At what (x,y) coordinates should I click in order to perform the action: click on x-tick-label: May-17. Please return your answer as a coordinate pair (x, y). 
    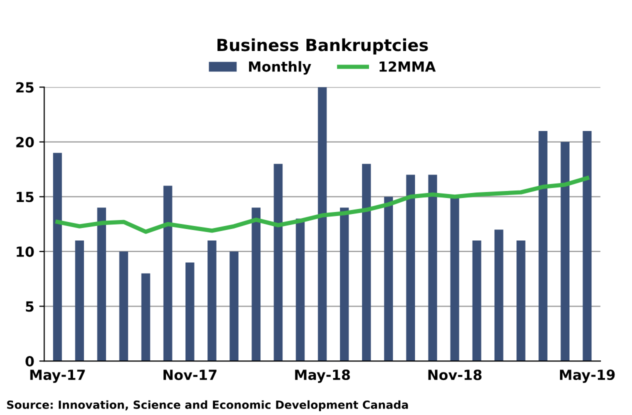
    Looking at the image, I should click on (57, 376).